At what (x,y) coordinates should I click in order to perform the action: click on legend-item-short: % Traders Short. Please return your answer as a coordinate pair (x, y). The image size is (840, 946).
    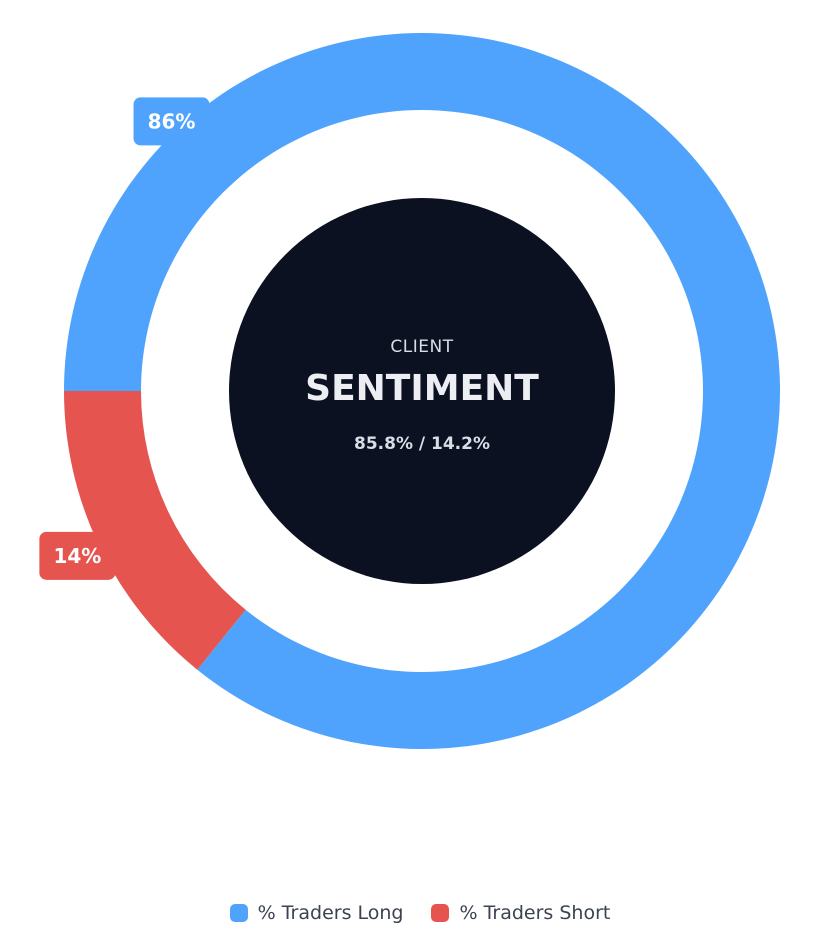
    Looking at the image, I should click on (520, 913).